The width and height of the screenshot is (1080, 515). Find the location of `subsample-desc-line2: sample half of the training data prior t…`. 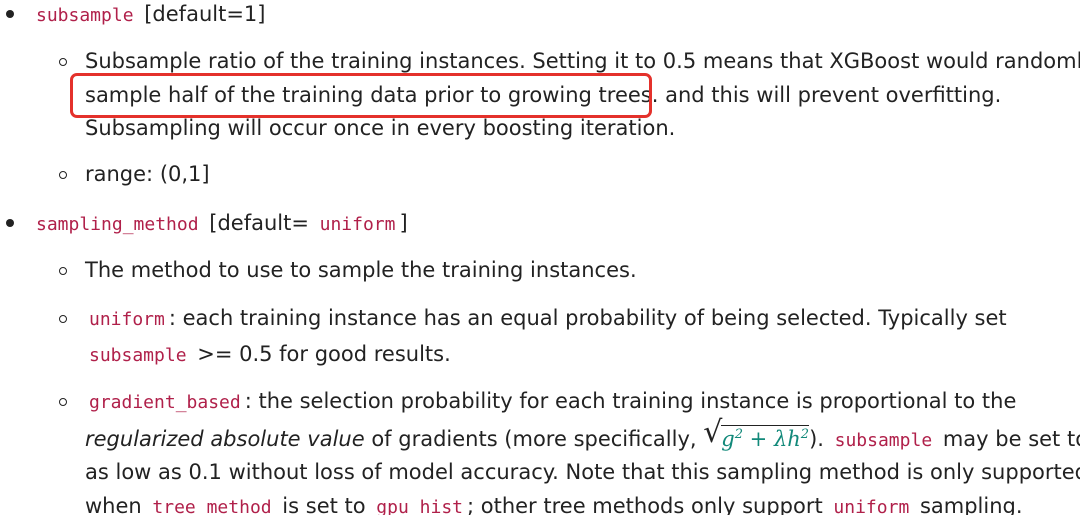

subsample-desc-line2: sample half of the training data prior t… is located at coordinates (543, 95).